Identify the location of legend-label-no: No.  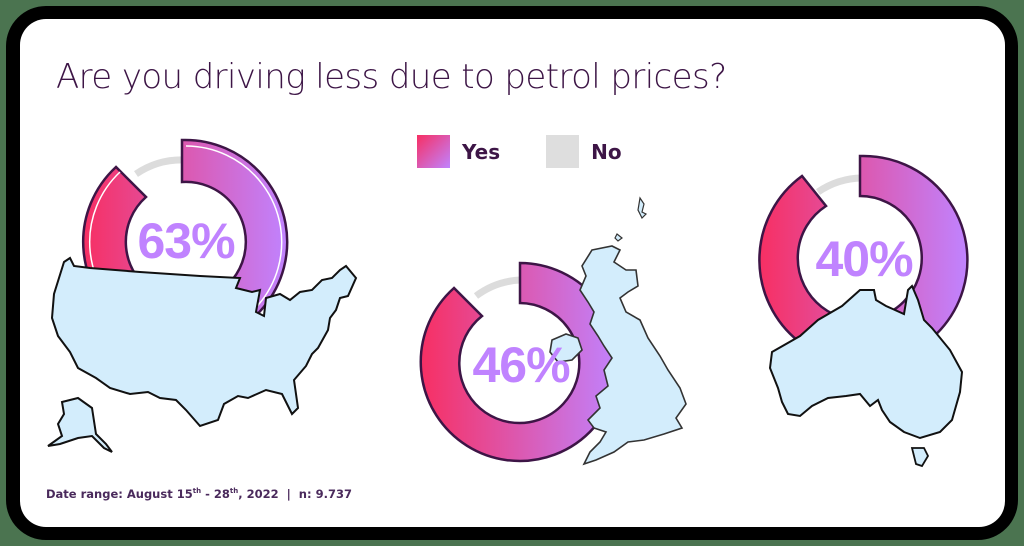
(606, 151).